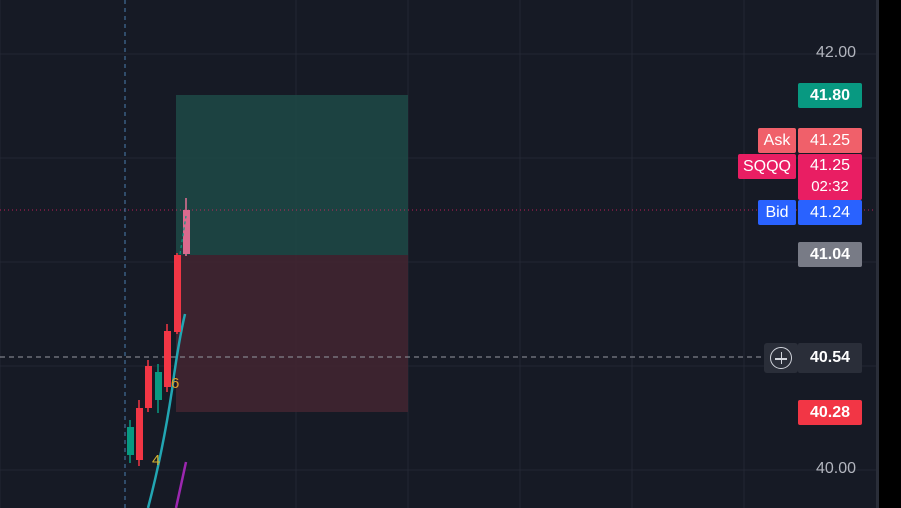 The image size is (901, 508). I want to click on ask-price-label: 41.25, so click(830, 140).